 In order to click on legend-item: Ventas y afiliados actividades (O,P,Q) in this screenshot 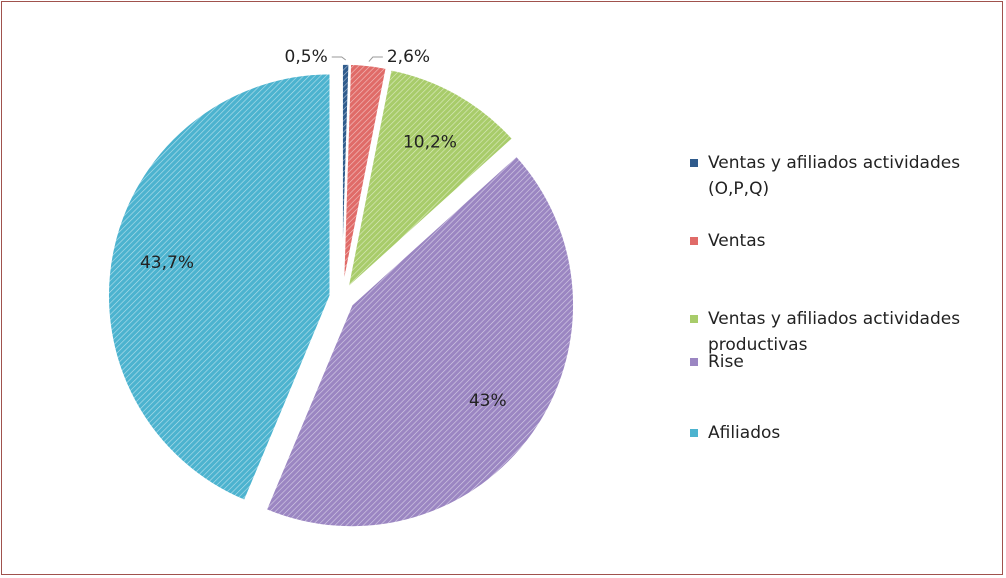, I will do `click(845, 176)`.